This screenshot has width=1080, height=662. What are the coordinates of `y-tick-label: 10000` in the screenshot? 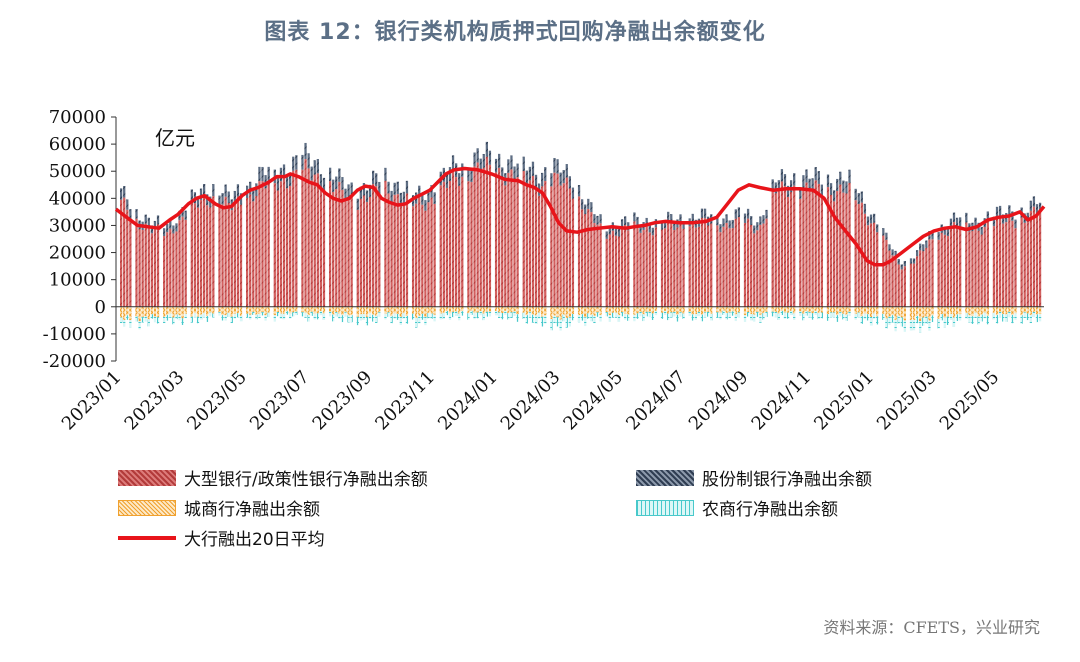 It's located at (77, 280).